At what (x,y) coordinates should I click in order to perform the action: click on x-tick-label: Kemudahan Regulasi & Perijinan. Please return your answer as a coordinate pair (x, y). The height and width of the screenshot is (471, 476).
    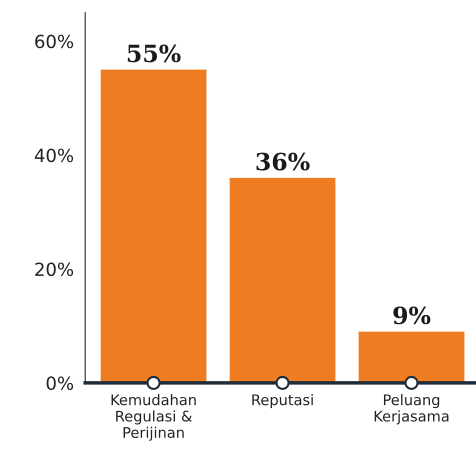
    Looking at the image, I should click on (154, 417).